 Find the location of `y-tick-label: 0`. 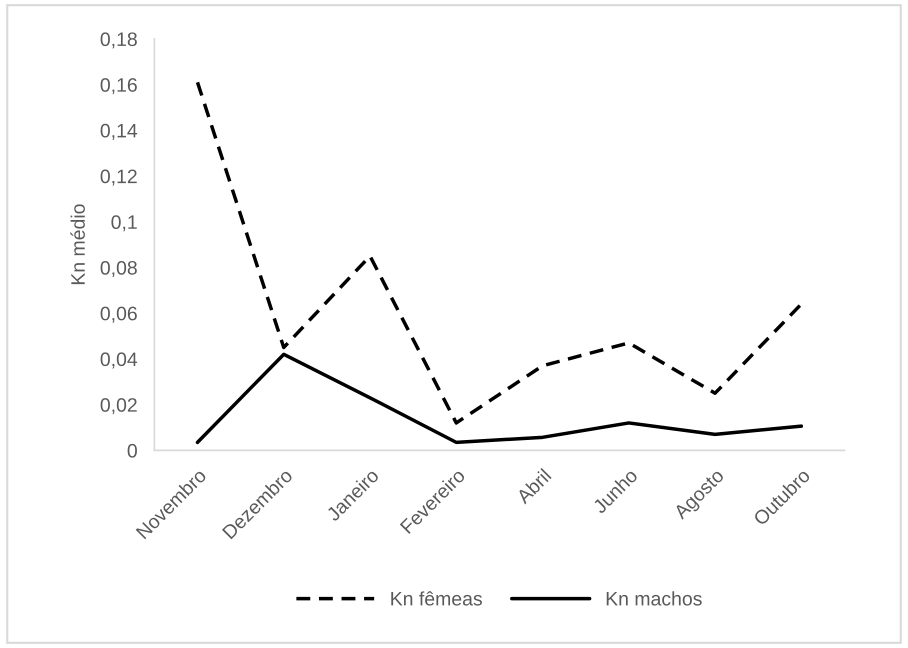

y-tick-label: 0 is located at coordinates (132, 451).